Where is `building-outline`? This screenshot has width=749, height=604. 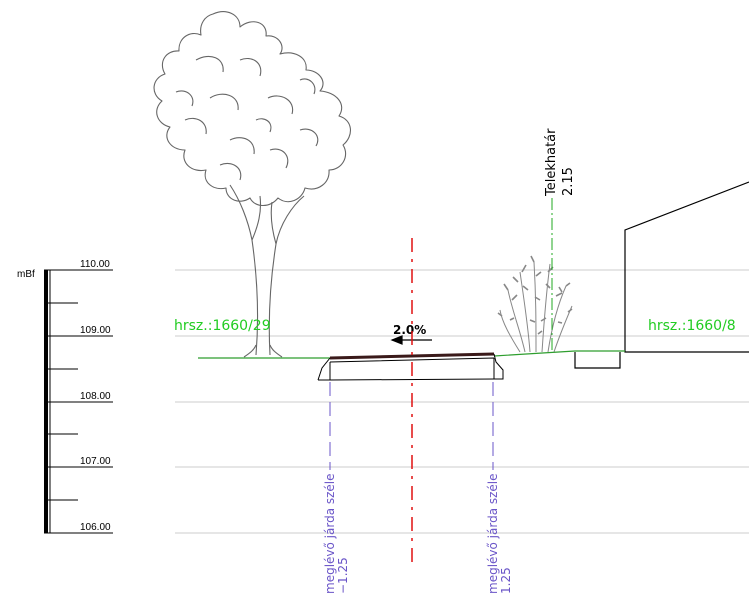 building-outline is located at coordinates (661, 275).